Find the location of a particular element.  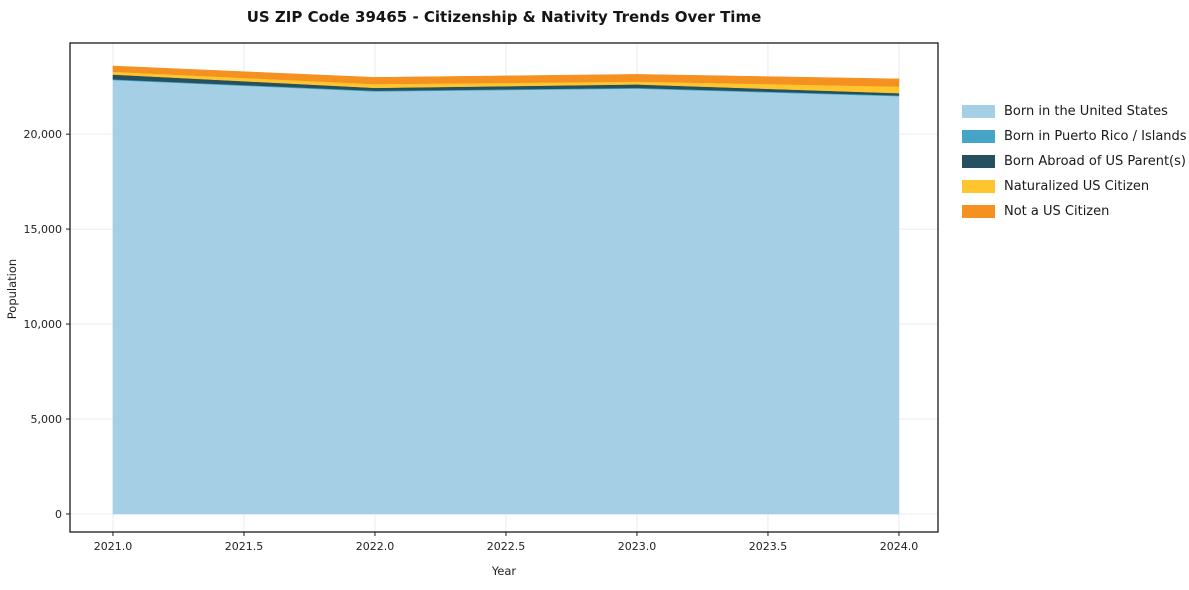

x-tick-label: 2022.5 is located at coordinates (506, 546).